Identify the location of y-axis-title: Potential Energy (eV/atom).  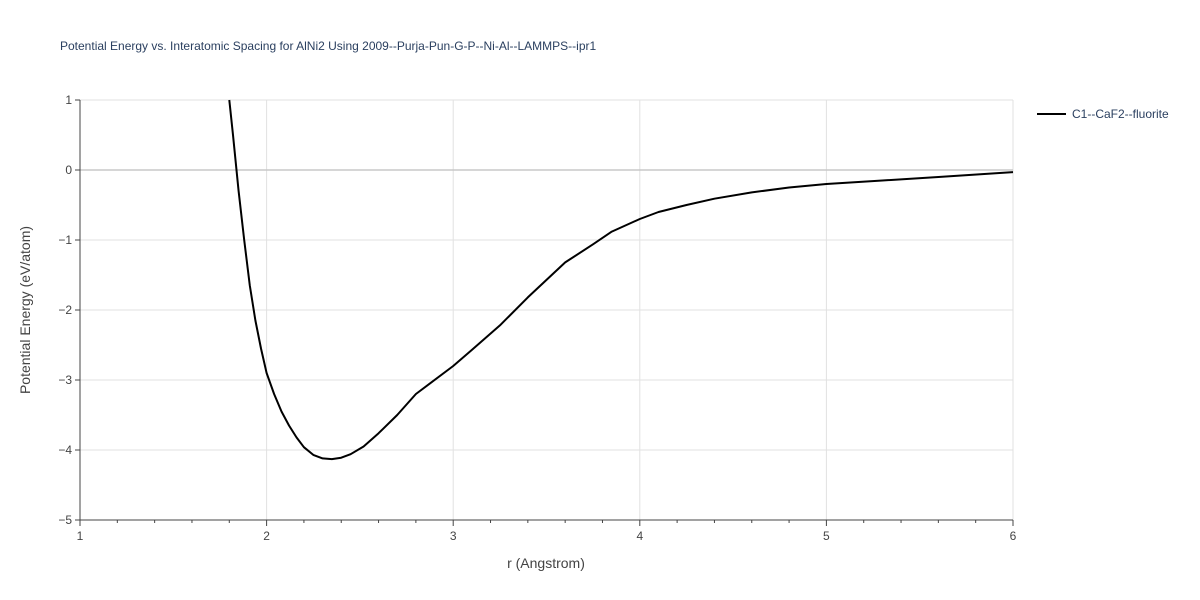
(25, 310).